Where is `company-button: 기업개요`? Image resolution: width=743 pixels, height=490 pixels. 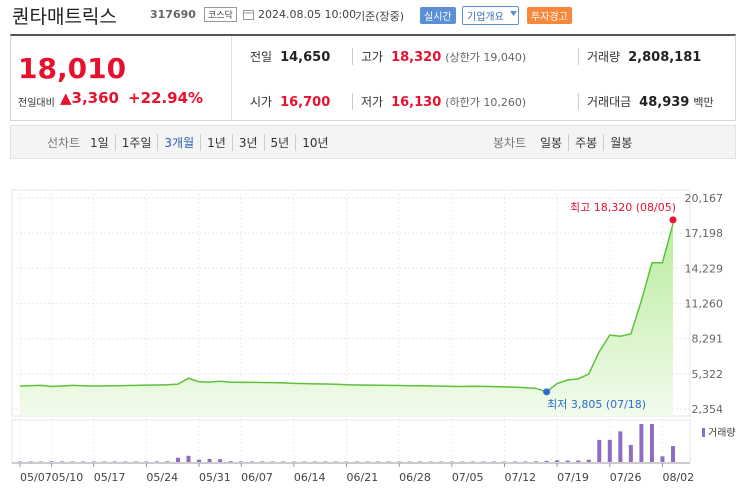
company-button: 기업개요 is located at coordinates (490, 15).